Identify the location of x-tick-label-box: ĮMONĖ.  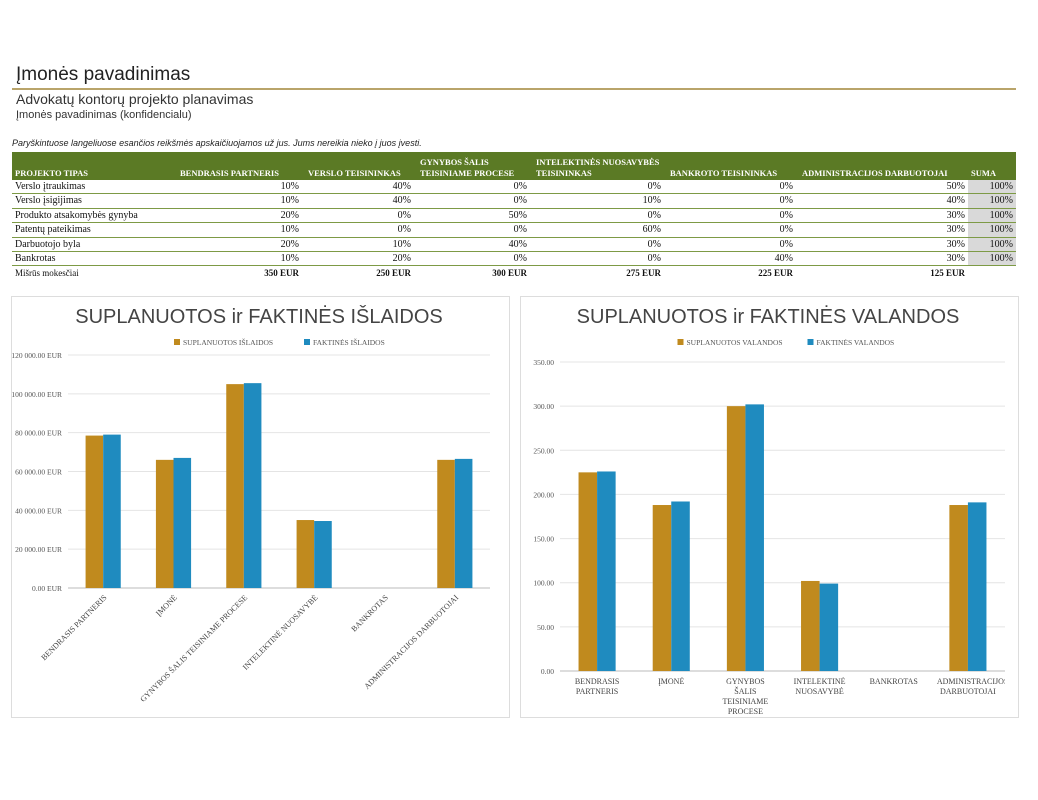
(671, 681).